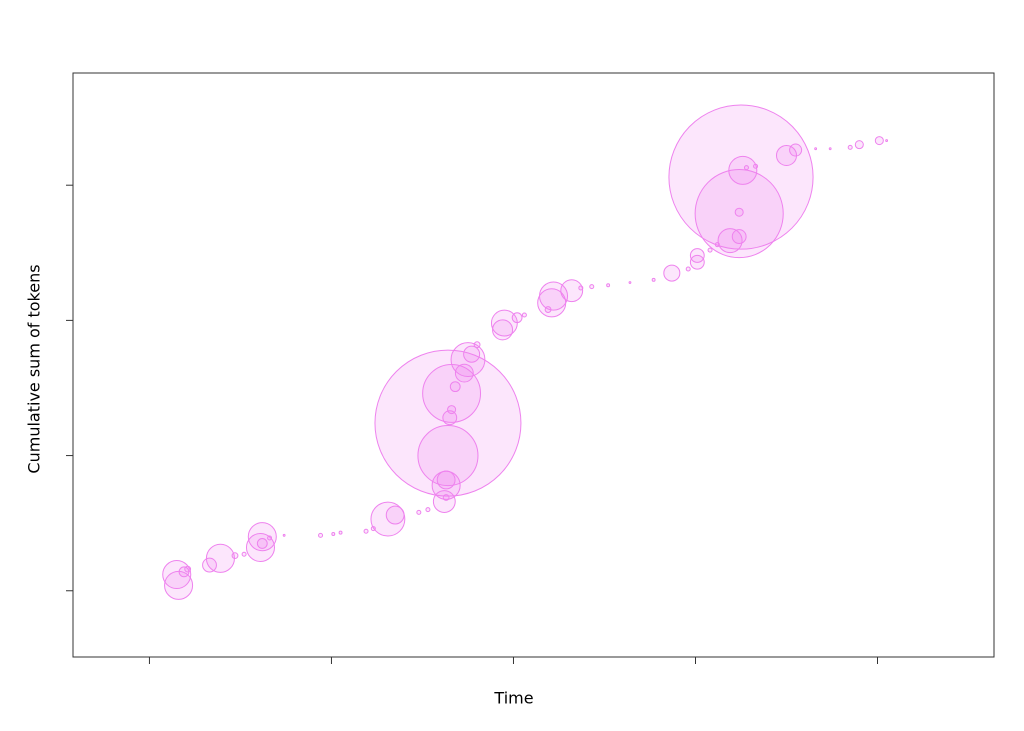 The width and height of the screenshot is (1024, 731). Describe the element at coordinates (513, 698) in the screenshot. I see `x-axis-label: Time` at that location.